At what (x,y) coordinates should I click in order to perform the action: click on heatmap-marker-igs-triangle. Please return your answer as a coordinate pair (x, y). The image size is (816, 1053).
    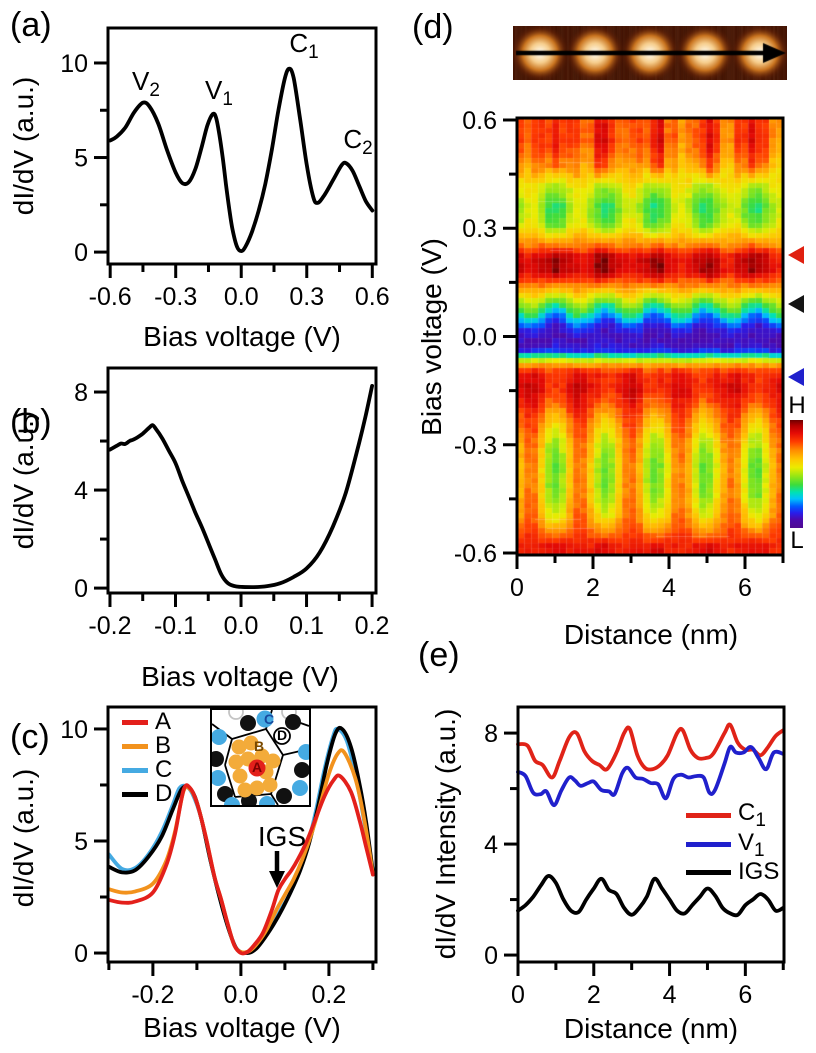
    Looking at the image, I should click on (796, 304).